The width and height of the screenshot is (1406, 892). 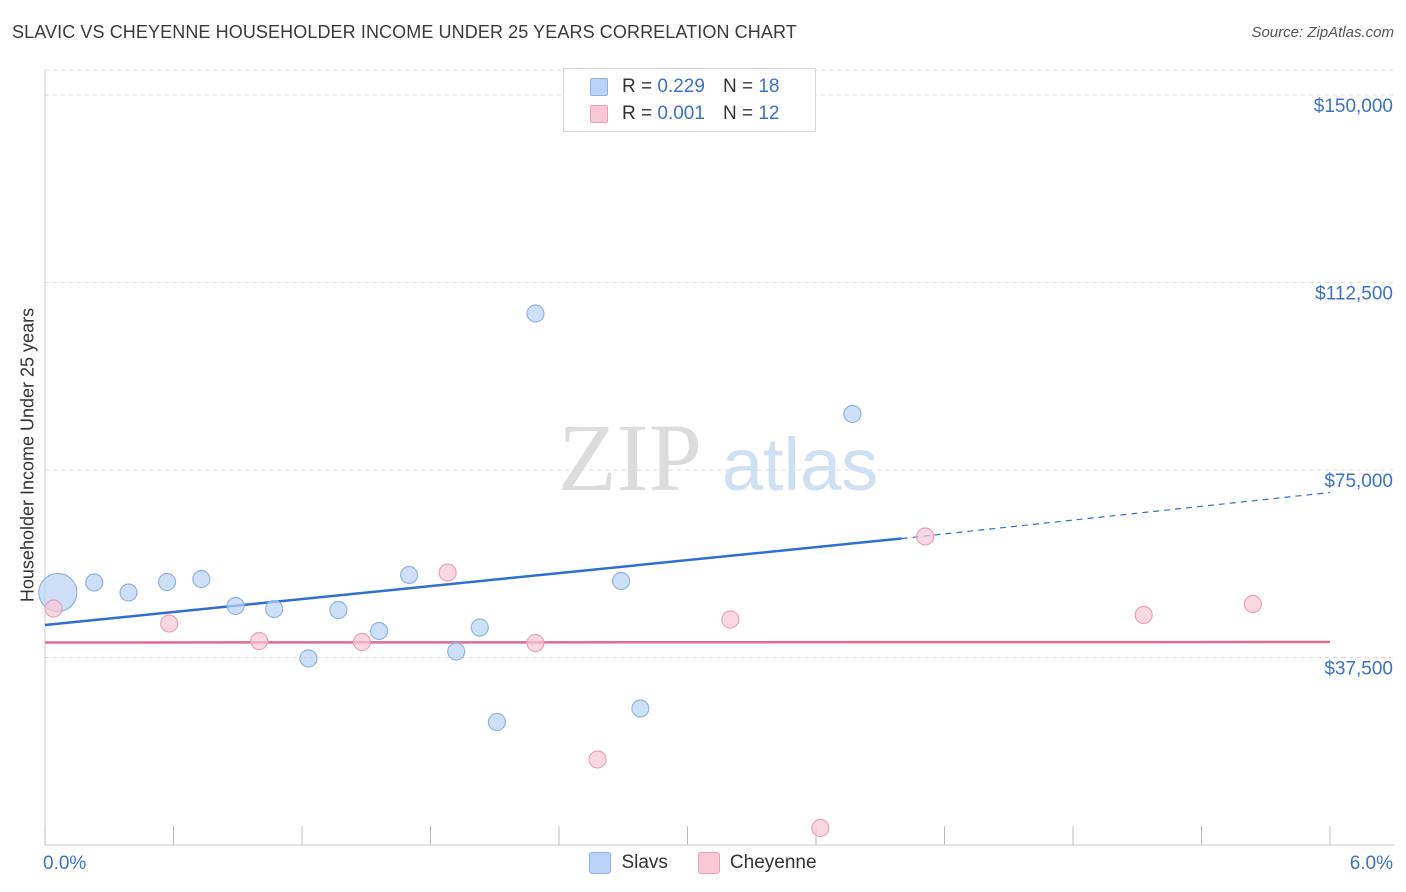 What do you see at coordinates (1371, 863) in the screenshot?
I see `x-tick-label: 6.0%` at bounding box center [1371, 863].